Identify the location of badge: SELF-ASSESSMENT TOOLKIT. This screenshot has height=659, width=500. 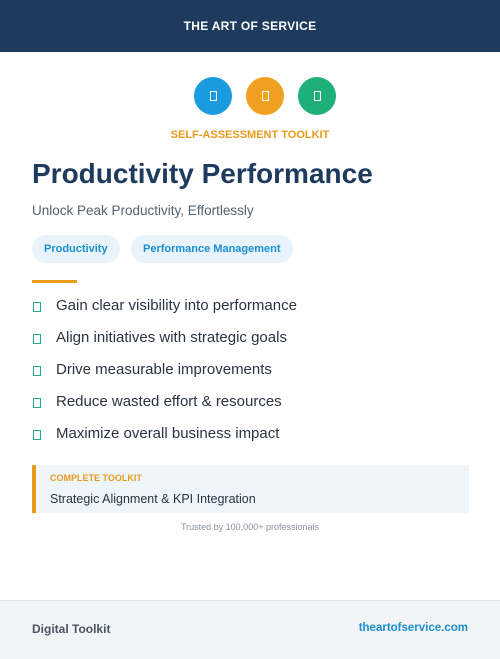
(250, 135).